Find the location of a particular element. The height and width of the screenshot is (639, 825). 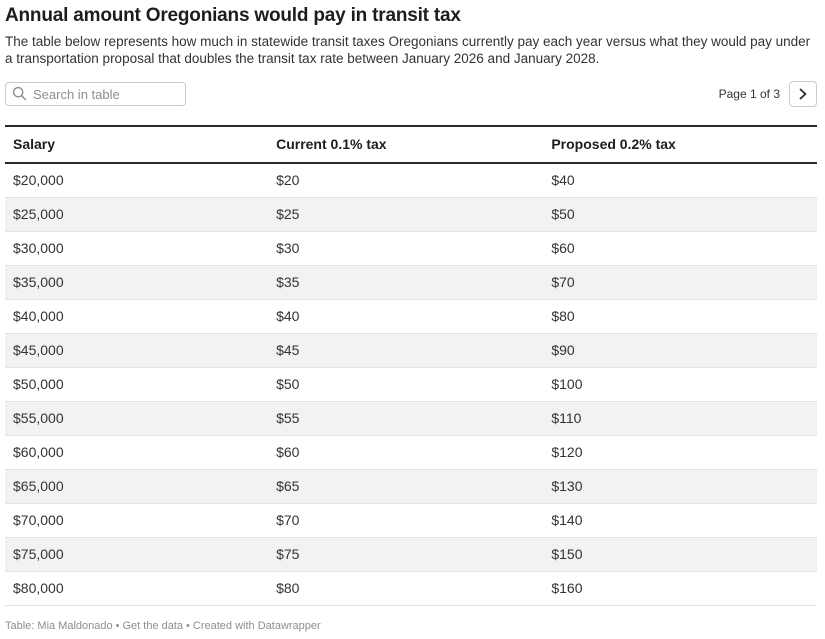

table-row: $50,000 $50 $100 is located at coordinates (411, 384).